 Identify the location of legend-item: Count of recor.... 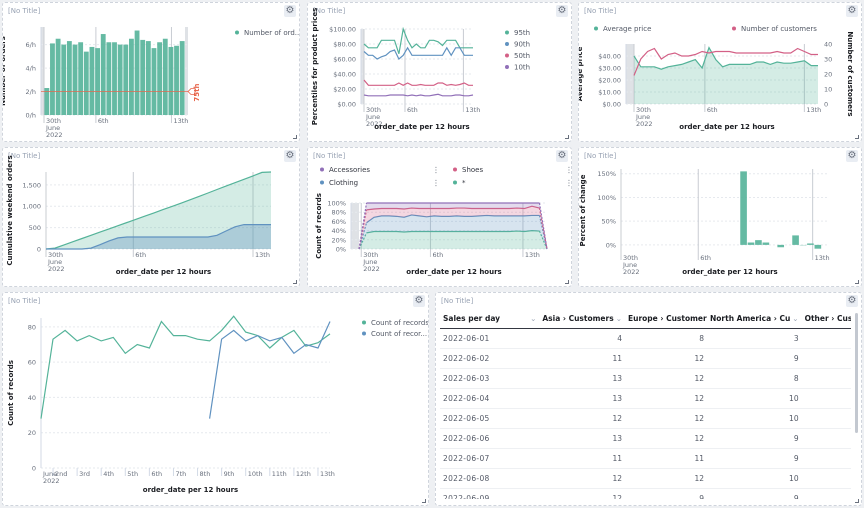
(399, 334).